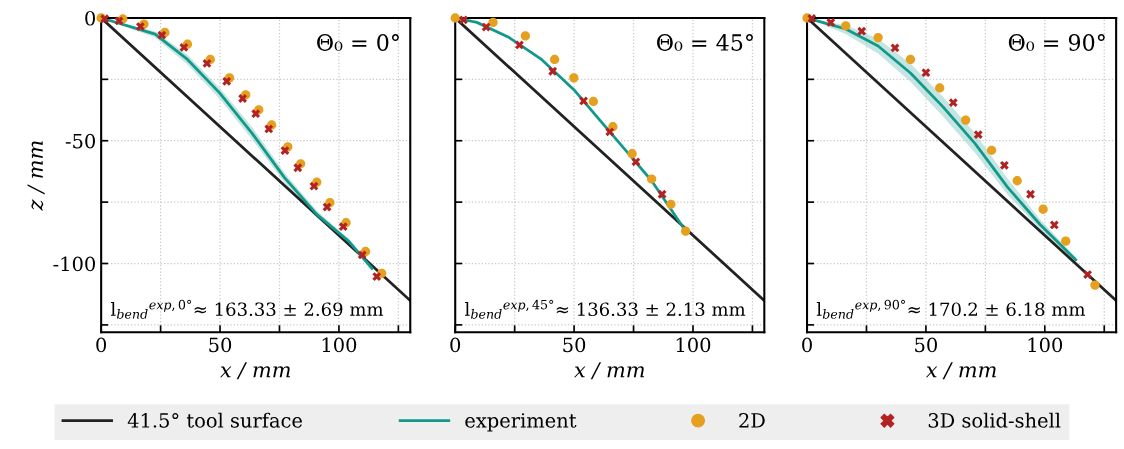  Describe the element at coordinates (36, 176) in the screenshot. I see `y-axis-title: z / mm` at that location.